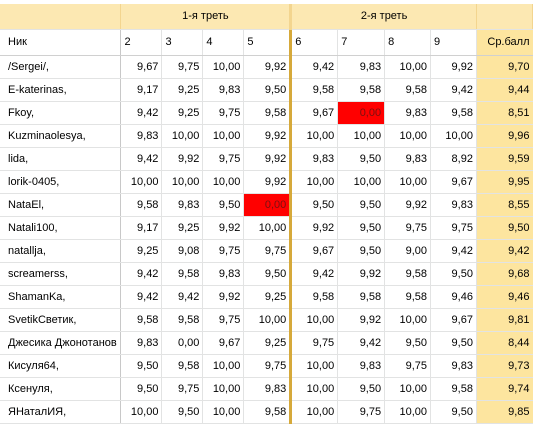  Describe the element at coordinates (61, 297) in the screenshot. I see `row-nick-cell: ShamanKa,` at that location.